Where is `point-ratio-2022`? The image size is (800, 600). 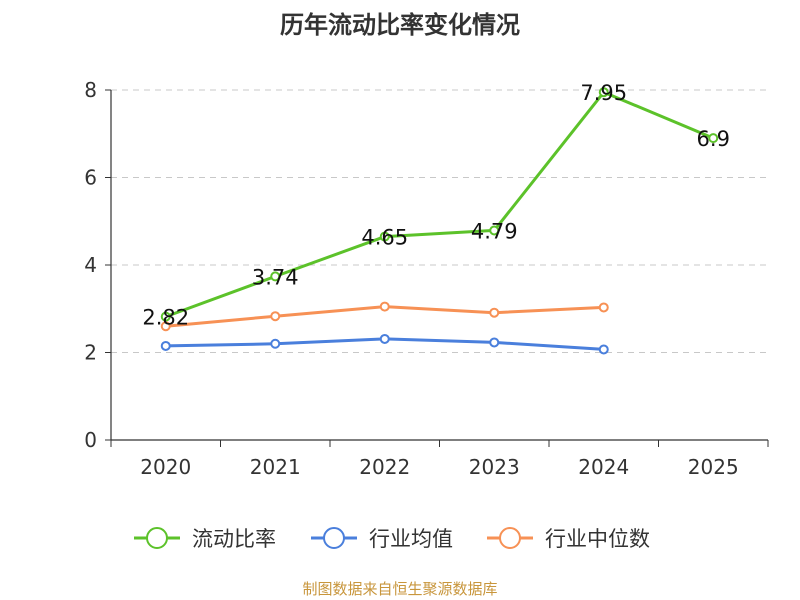 point-ratio-2022 is located at coordinates (384, 236).